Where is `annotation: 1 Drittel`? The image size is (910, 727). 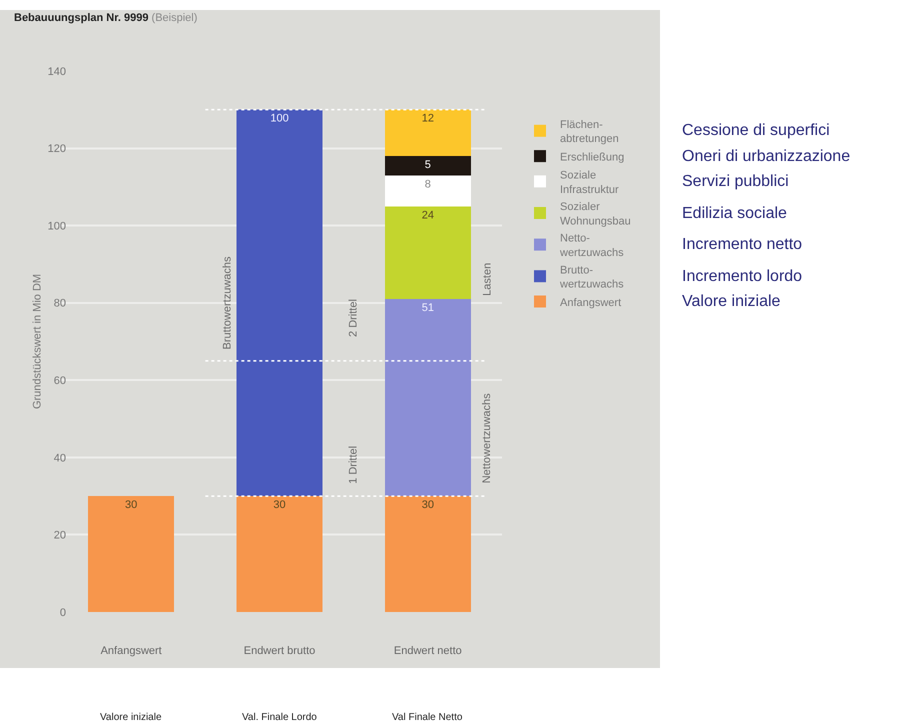
annotation: 1 Drittel is located at coordinates (354, 465).